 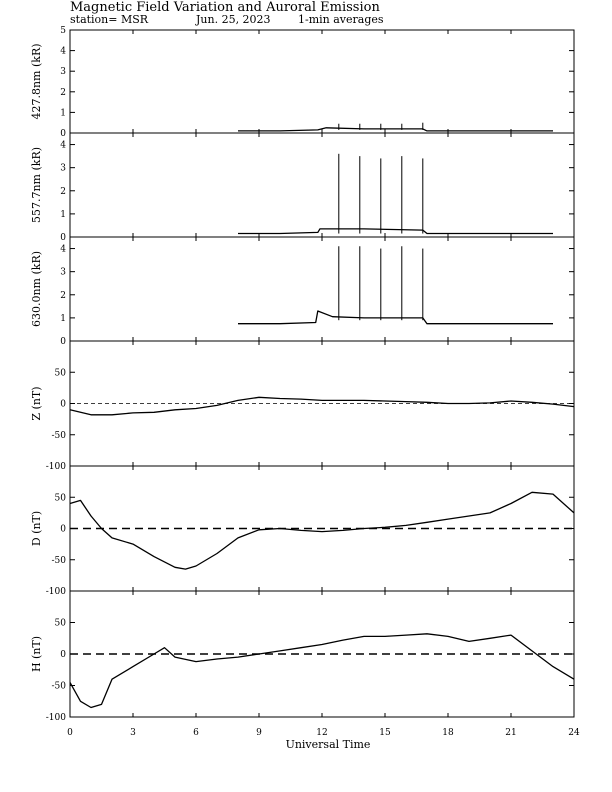 What do you see at coordinates (233, 19) in the screenshot?
I see `date-label: Jun. 25, 2023` at bounding box center [233, 19].